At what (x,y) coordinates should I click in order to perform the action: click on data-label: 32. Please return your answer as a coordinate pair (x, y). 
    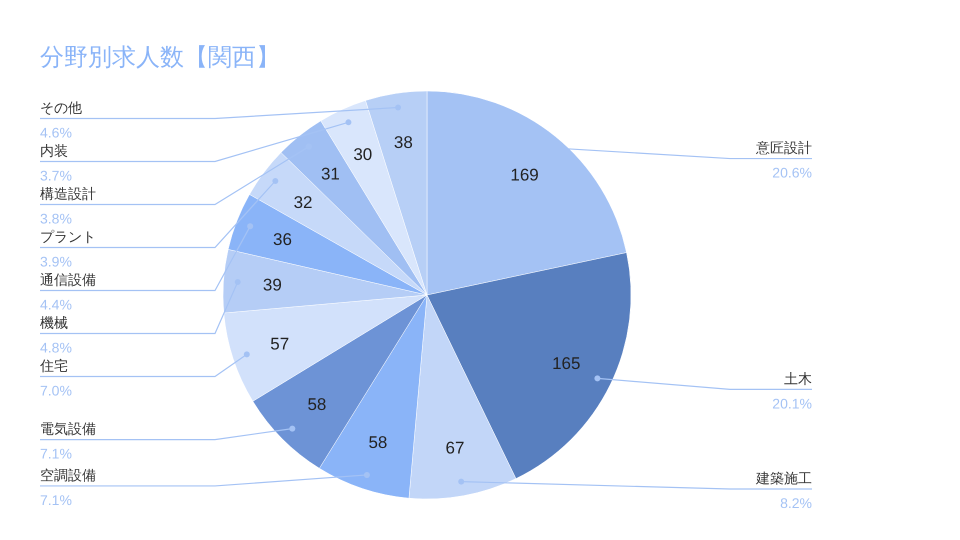
    Looking at the image, I should click on (303, 202).